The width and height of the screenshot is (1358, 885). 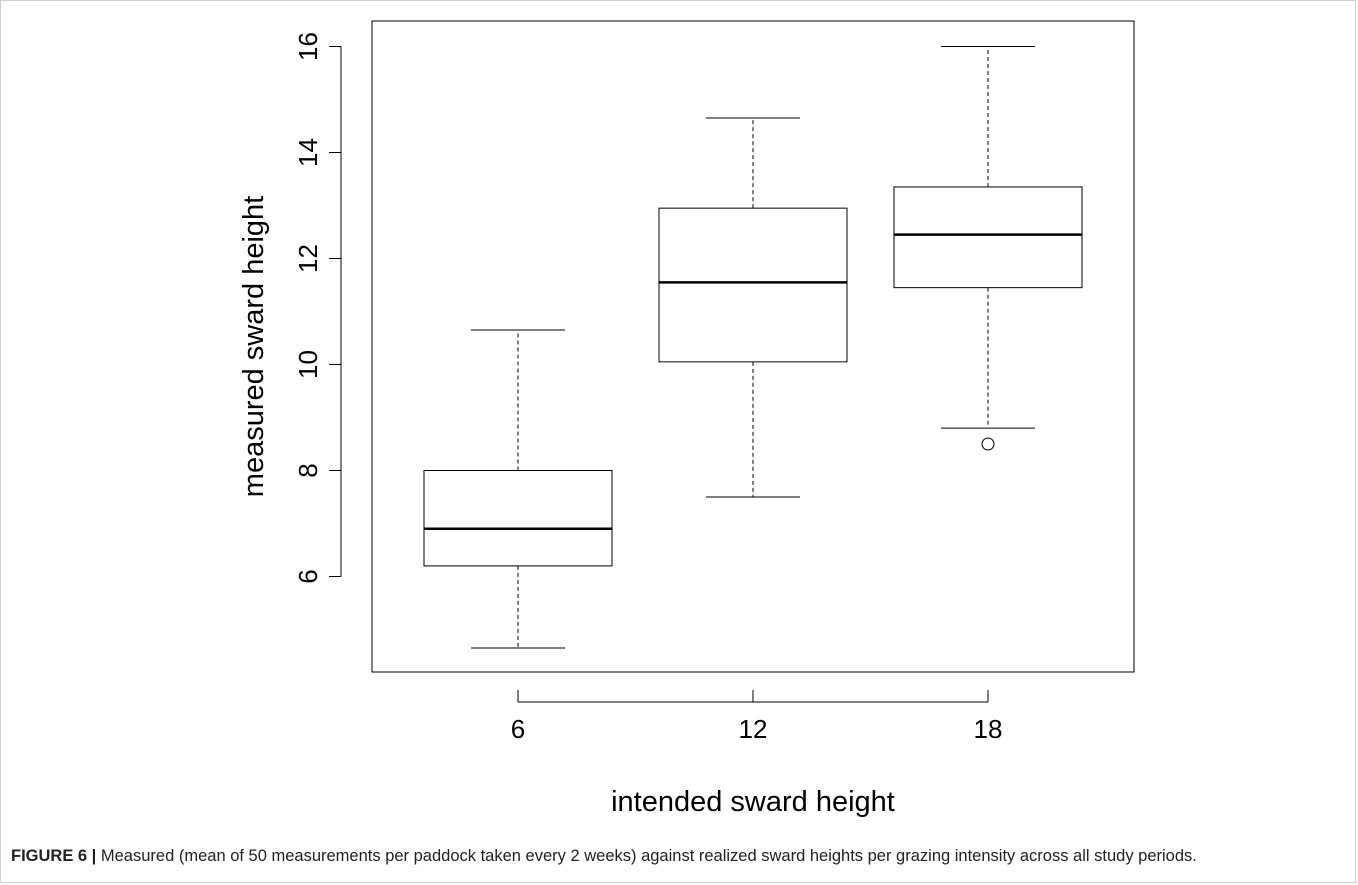 I want to click on outlier-point, so click(x=988, y=444).